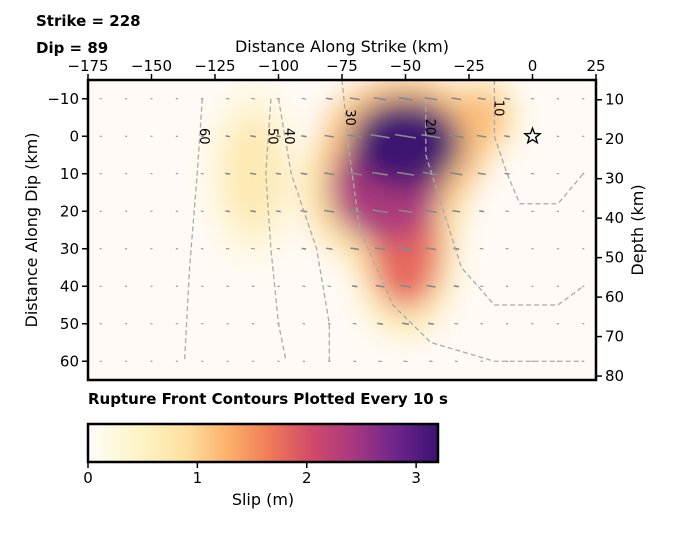 The width and height of the screenshot is (700, 544). I want to click on rupture-contour-label: 50, so click(271, 136).